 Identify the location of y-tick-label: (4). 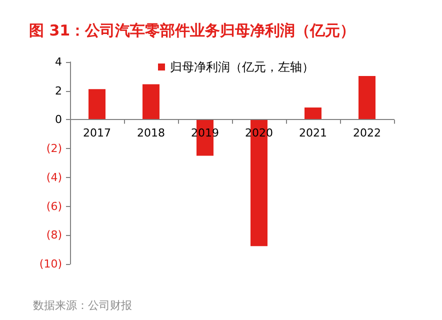
(54, 177).